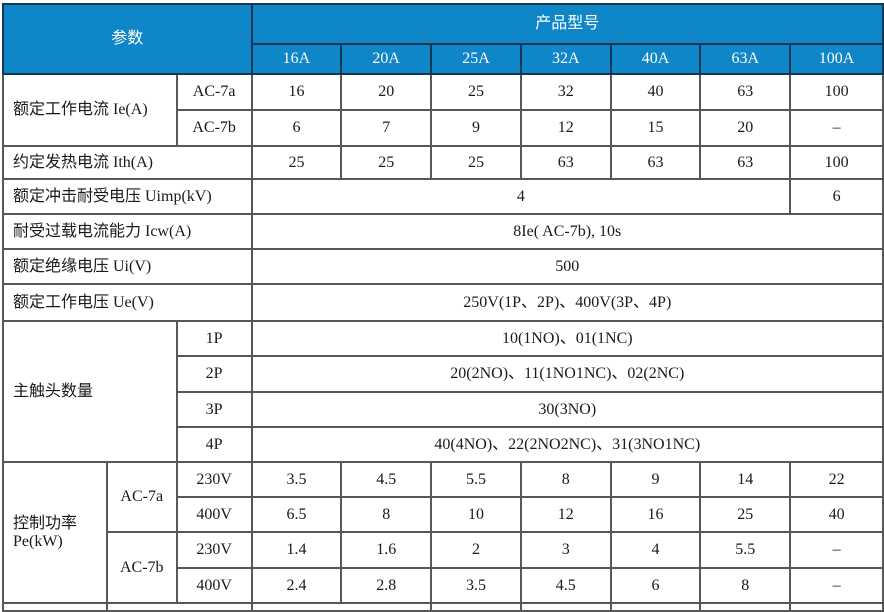  What do you see at coordinates (476, 514) in the screenshot?
I see `value-cell: 10` at bounding box center [476, 514].